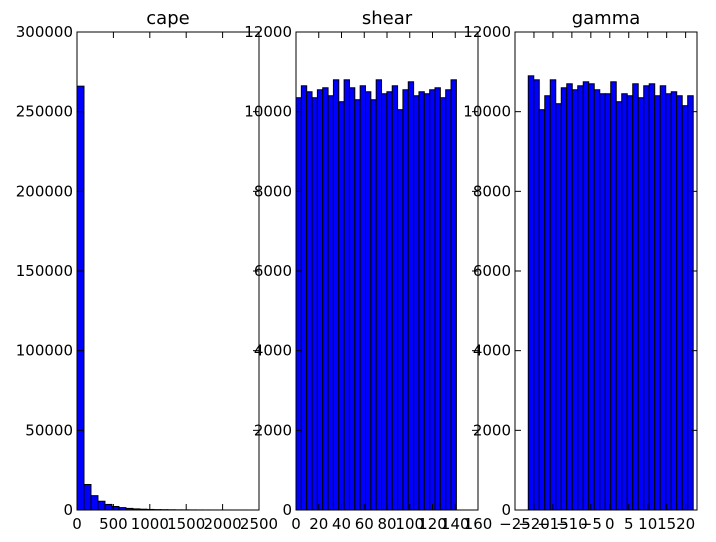 The width and height of the screenshot is (716, 542). I want to click on x-tick-label: 10, so click(647, 524).